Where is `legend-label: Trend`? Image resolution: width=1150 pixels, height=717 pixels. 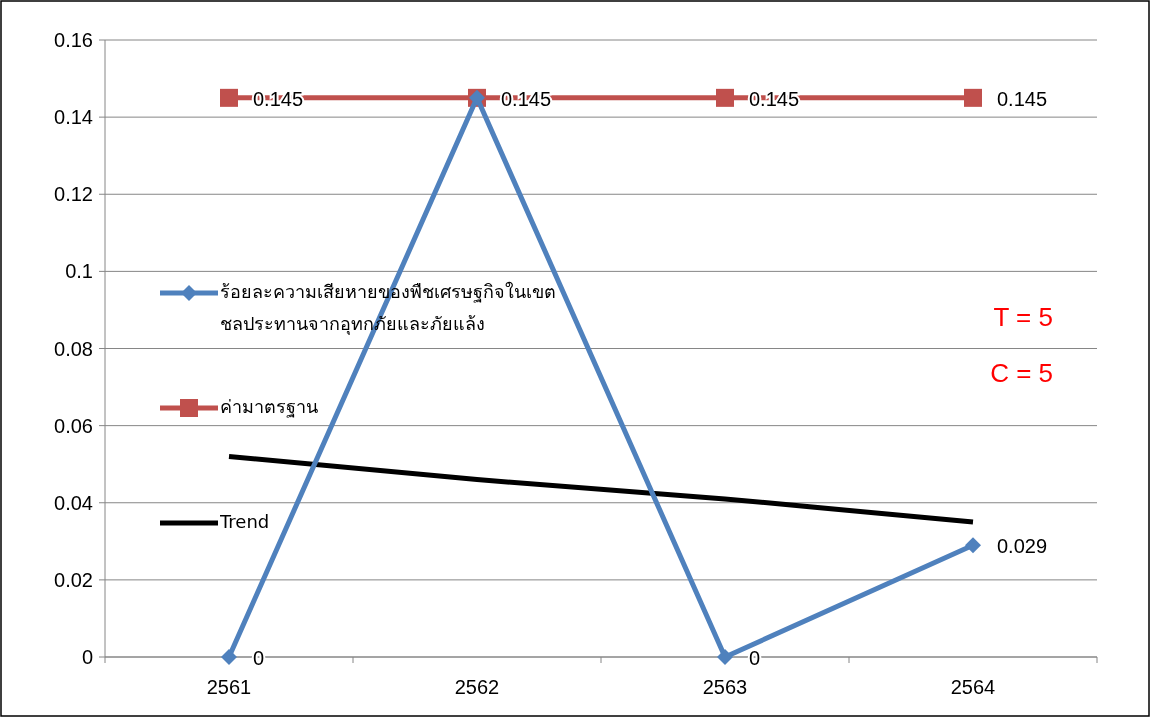 legend-label: Trend is located at coordinates (245, 522).